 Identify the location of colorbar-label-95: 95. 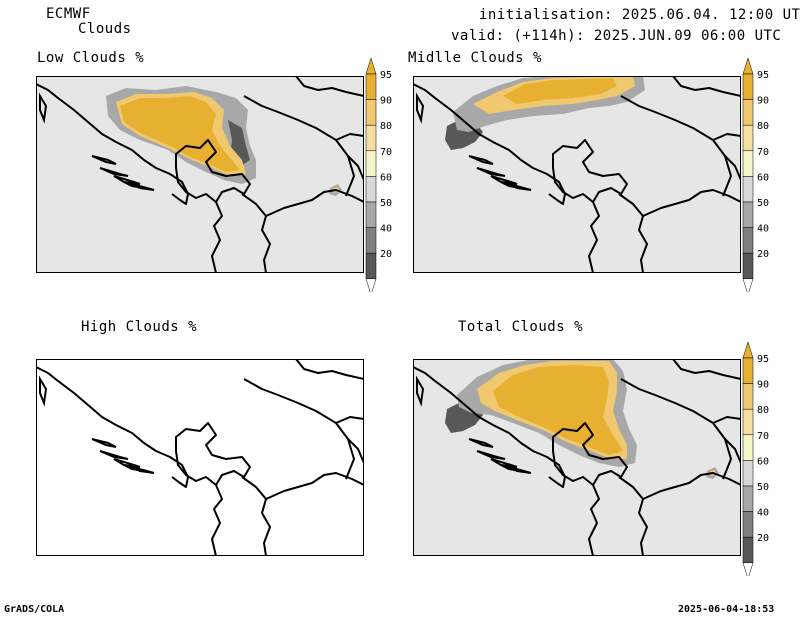
(763, 359).